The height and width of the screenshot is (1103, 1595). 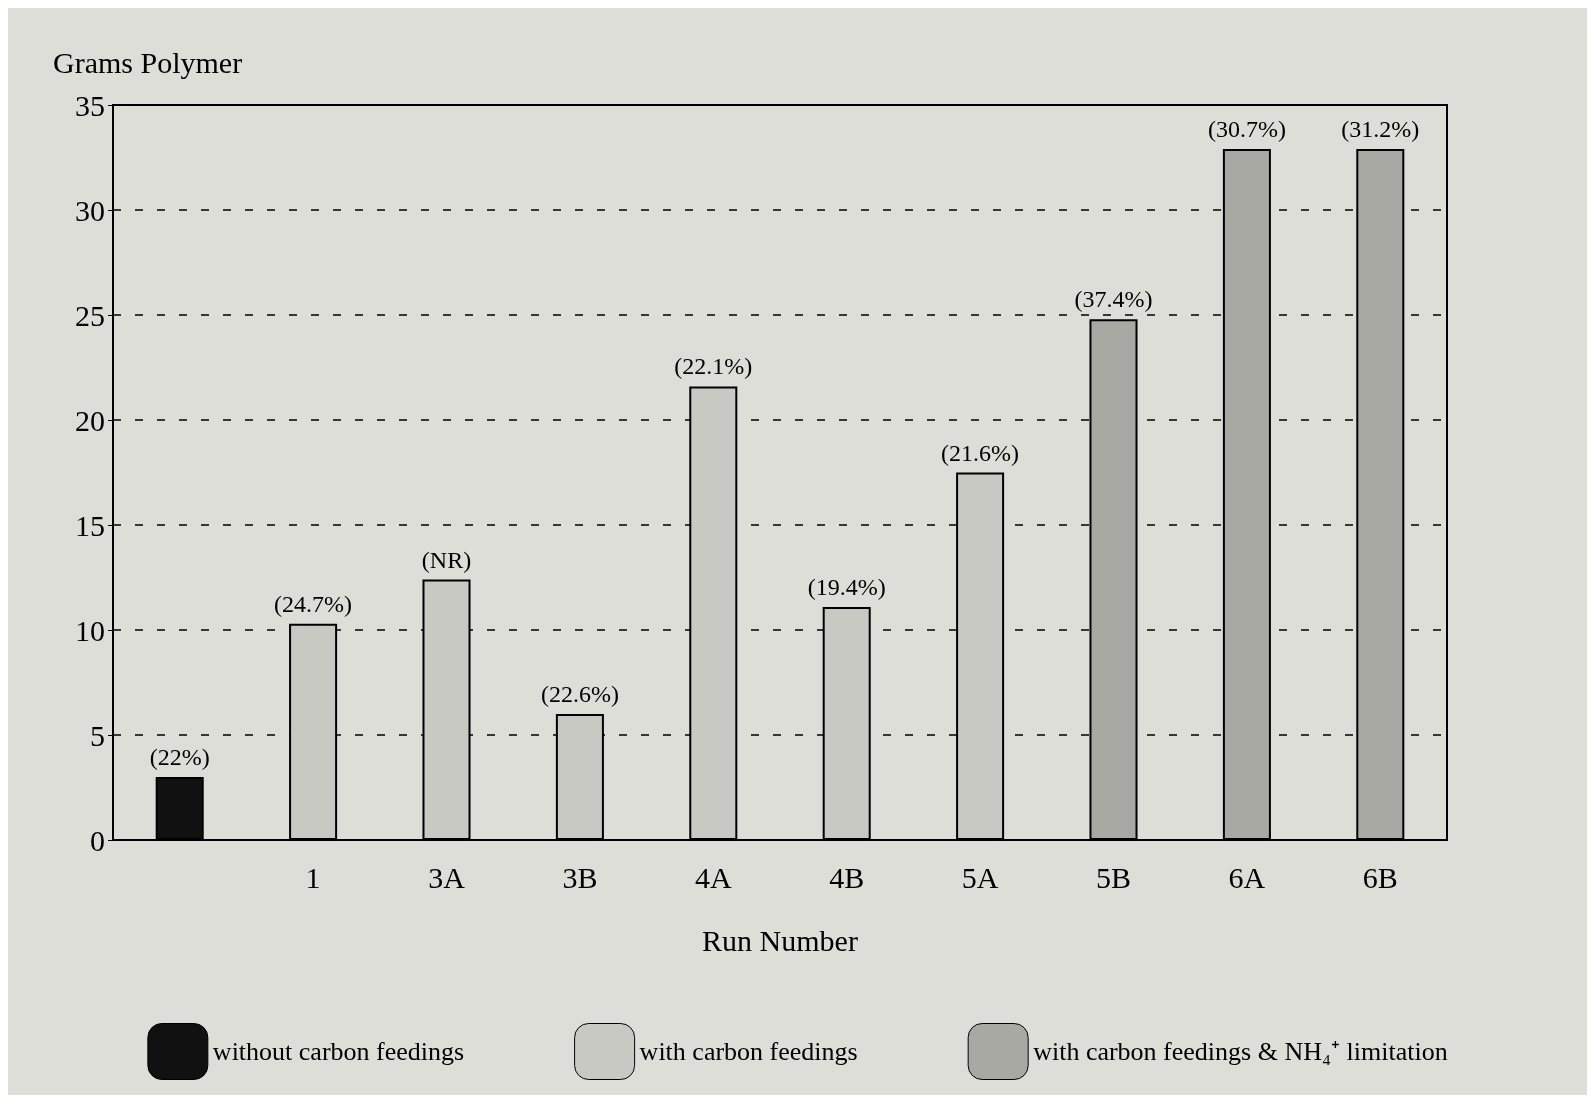 I want to click on x-tick-label: 6A, so click(x=1247, y=877).